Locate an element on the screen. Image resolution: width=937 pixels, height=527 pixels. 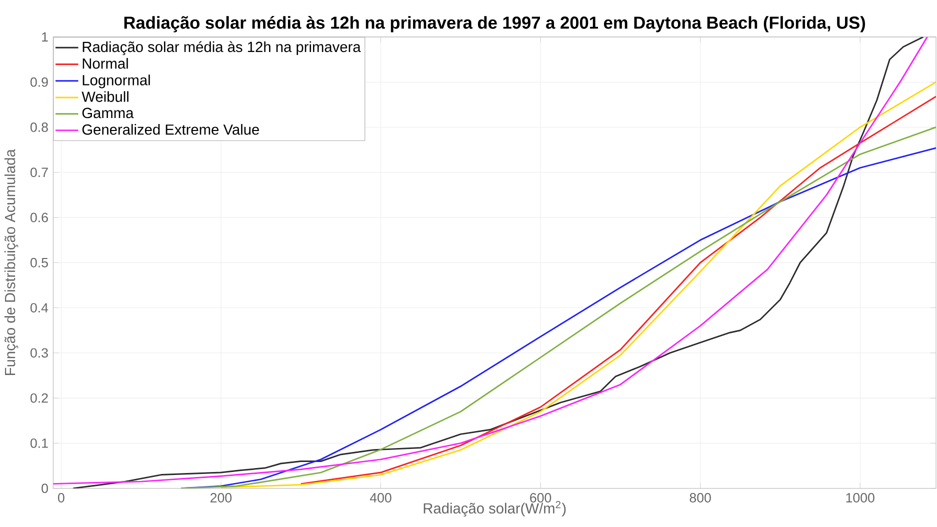
legend-label: Generalized Extreme Value is located at coordinates (170, 129).